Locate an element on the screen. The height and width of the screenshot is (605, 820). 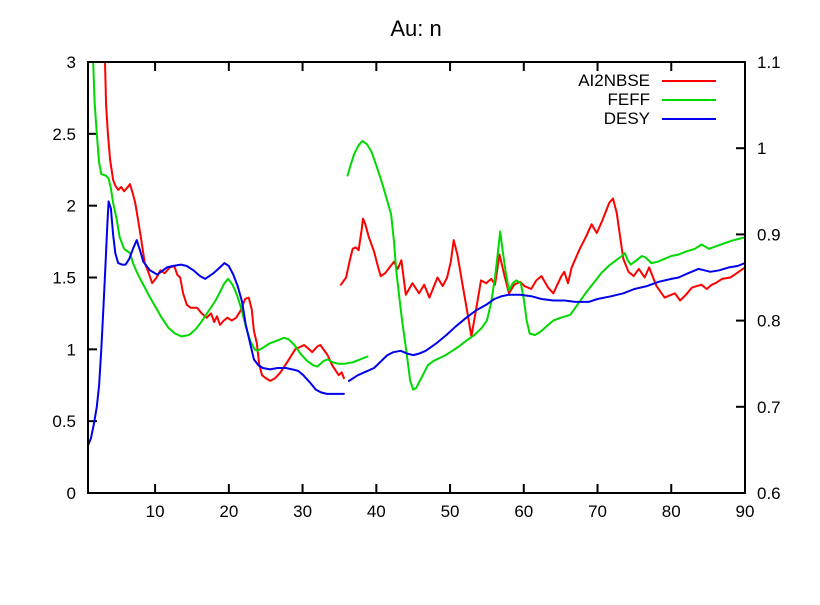
legend-label-desy: DESY is located at coordinates (627, 118).